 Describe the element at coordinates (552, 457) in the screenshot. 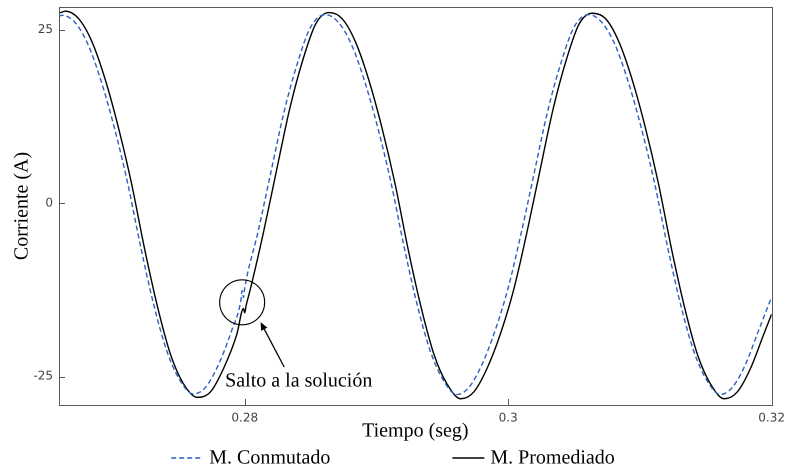

I see `legend-label: M. Promediado` at that location.